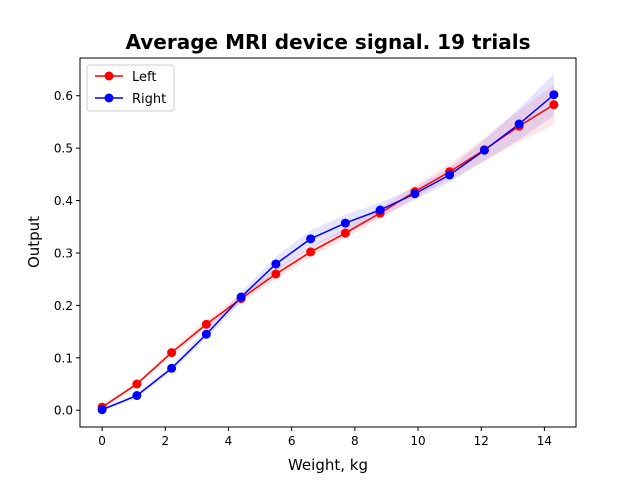 The image size is (640, 480). Describe the element at coordinates (229, 441) in the screenshot. I see `x-tick-label: 4` at that location.